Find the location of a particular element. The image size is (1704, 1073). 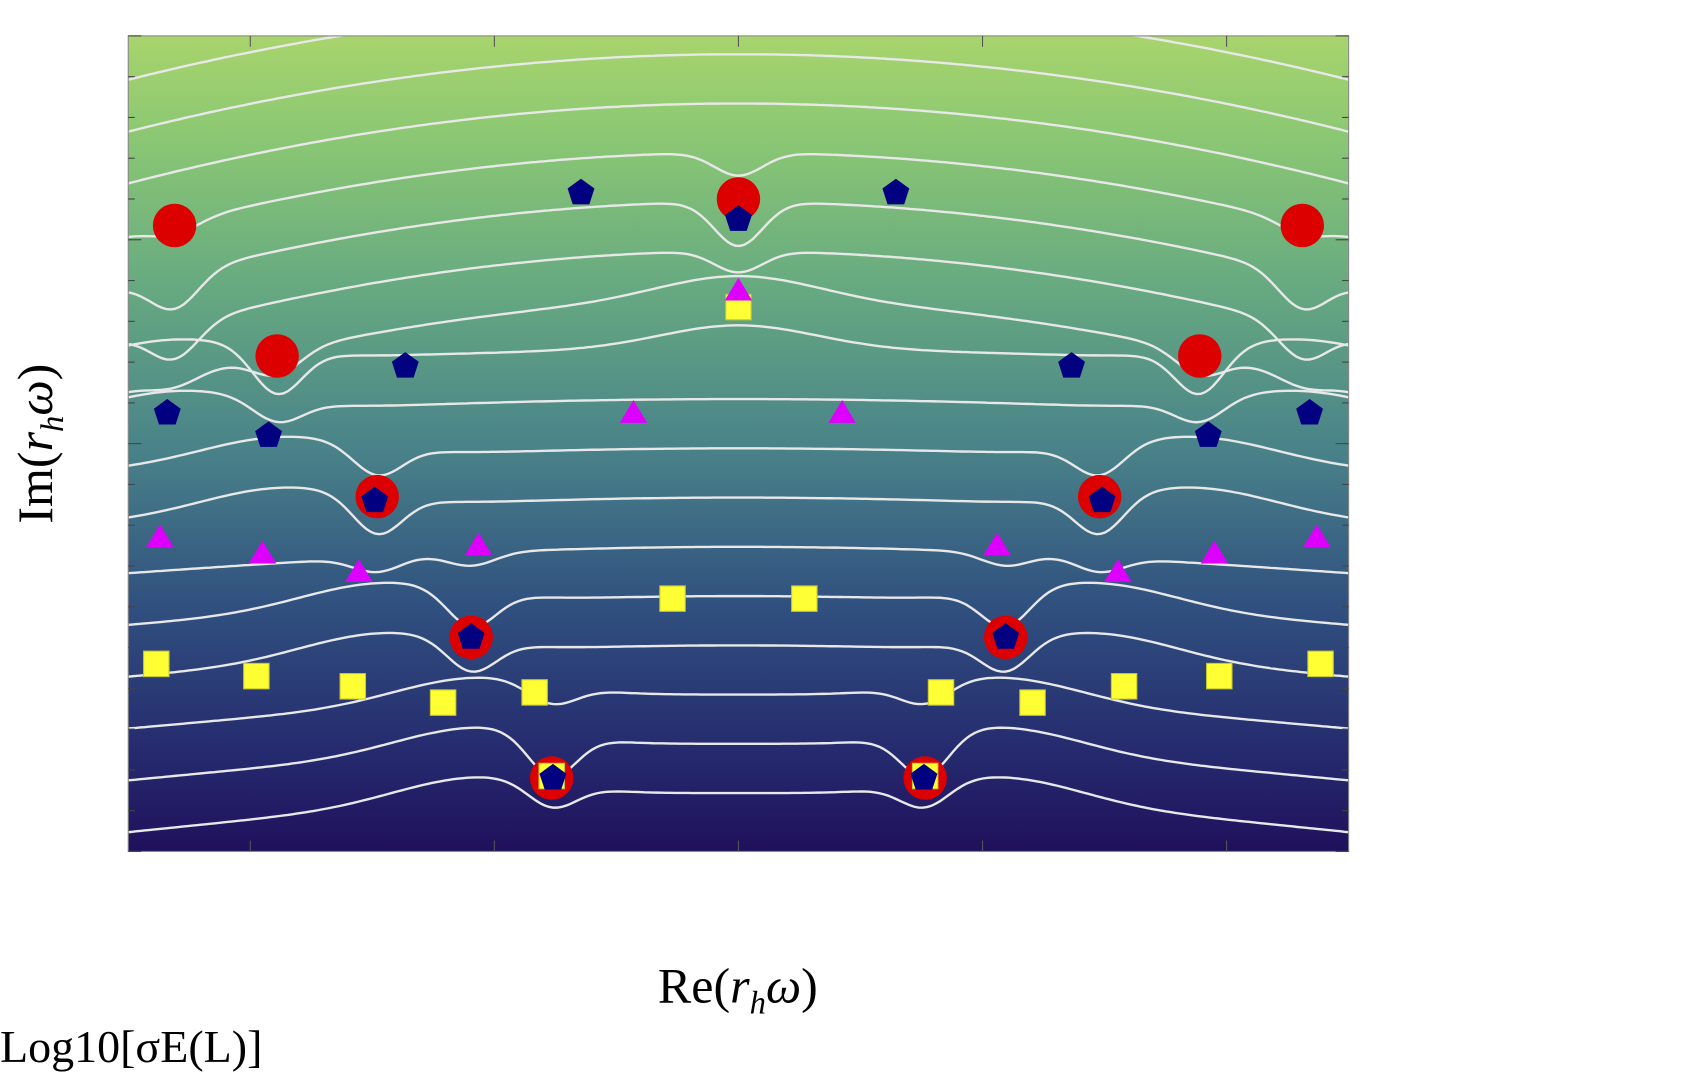

colorbar-gradient: Log10[σE(L)] is located at coordinates (131, 1046).